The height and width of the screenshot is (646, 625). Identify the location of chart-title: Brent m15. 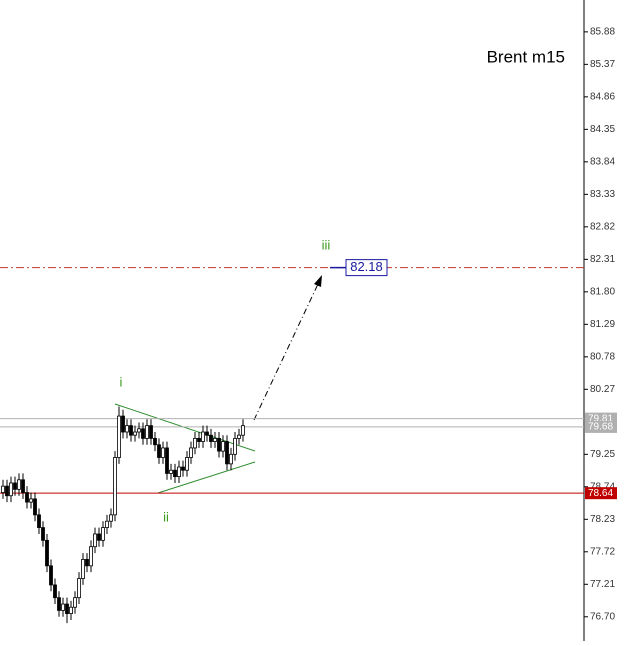
(526, 56).